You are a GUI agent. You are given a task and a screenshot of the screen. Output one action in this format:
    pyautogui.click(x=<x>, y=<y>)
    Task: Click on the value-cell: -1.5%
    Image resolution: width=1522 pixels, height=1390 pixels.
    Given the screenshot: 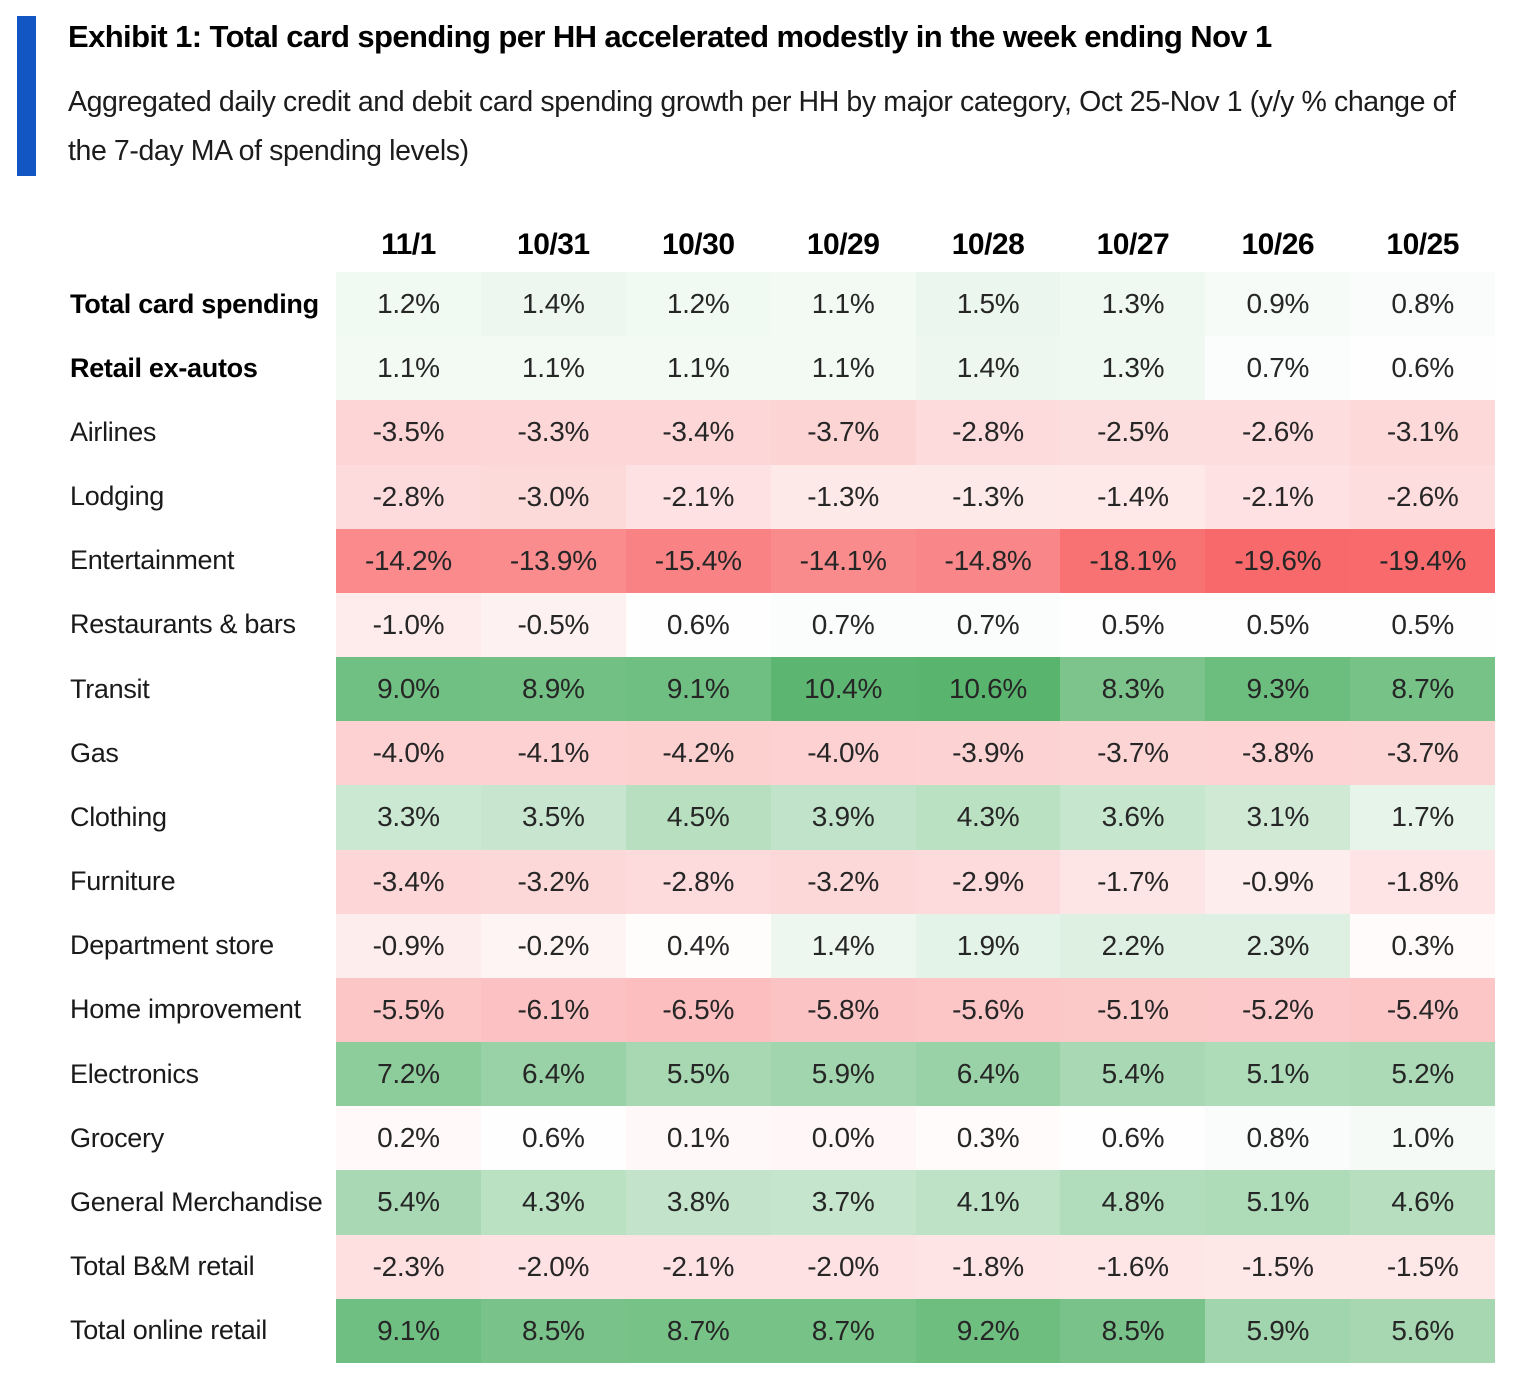 What is the action you would take?
    pyautogui.click(x=1423, y=1266)
    